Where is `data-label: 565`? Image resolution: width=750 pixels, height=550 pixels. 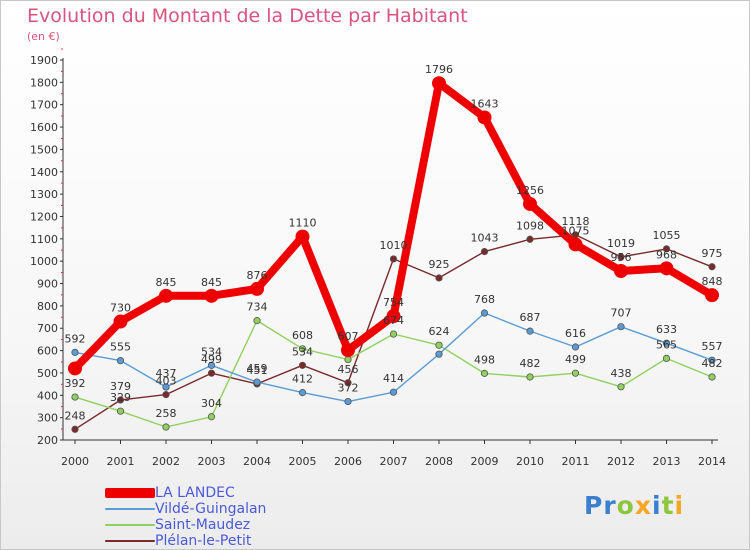
data-label: 565 is located at coordinates (666, 344).